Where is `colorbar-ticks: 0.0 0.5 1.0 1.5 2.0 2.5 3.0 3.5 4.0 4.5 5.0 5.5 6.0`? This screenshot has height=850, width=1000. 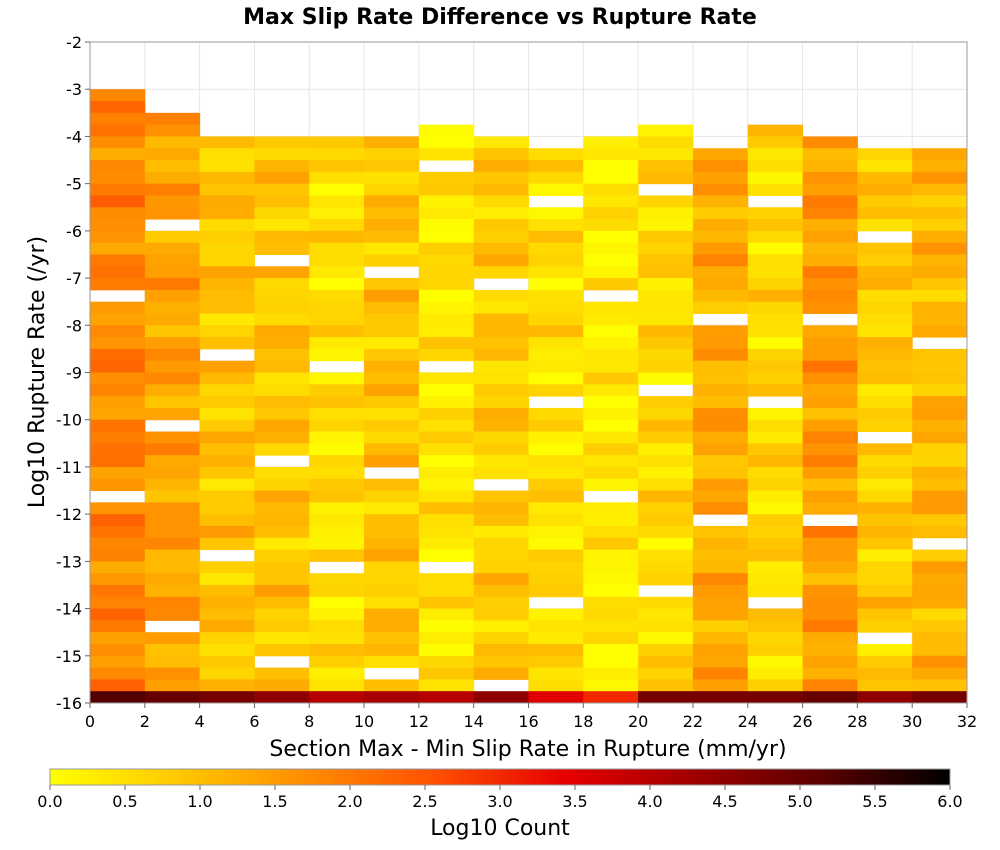
colorbar-ticks: 0.0 0.5 1.0 1.5 2.0 2.5 3.0 3.5 4.0 4.5 5.0 5.5 6.0 is located at coordinates (500, 798).